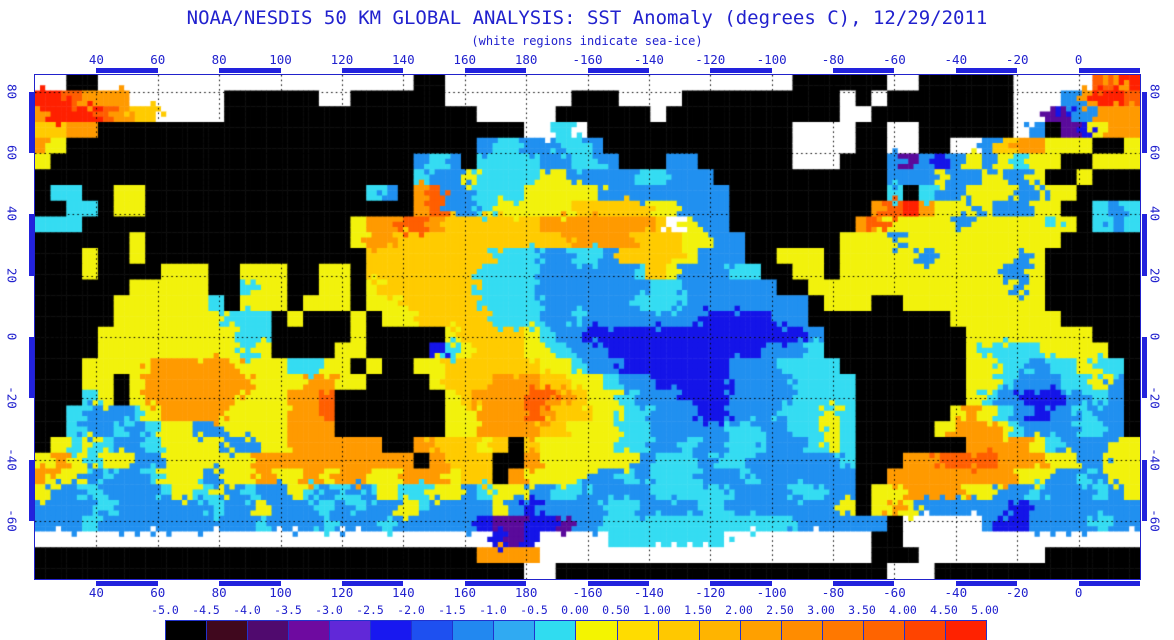 This screenshot has width=1174, height=640. What do you see at coordinates (862, 610) in the screenshot?
I see `colorbar-tick-label: 3.50` at bounding box center [862, 610].